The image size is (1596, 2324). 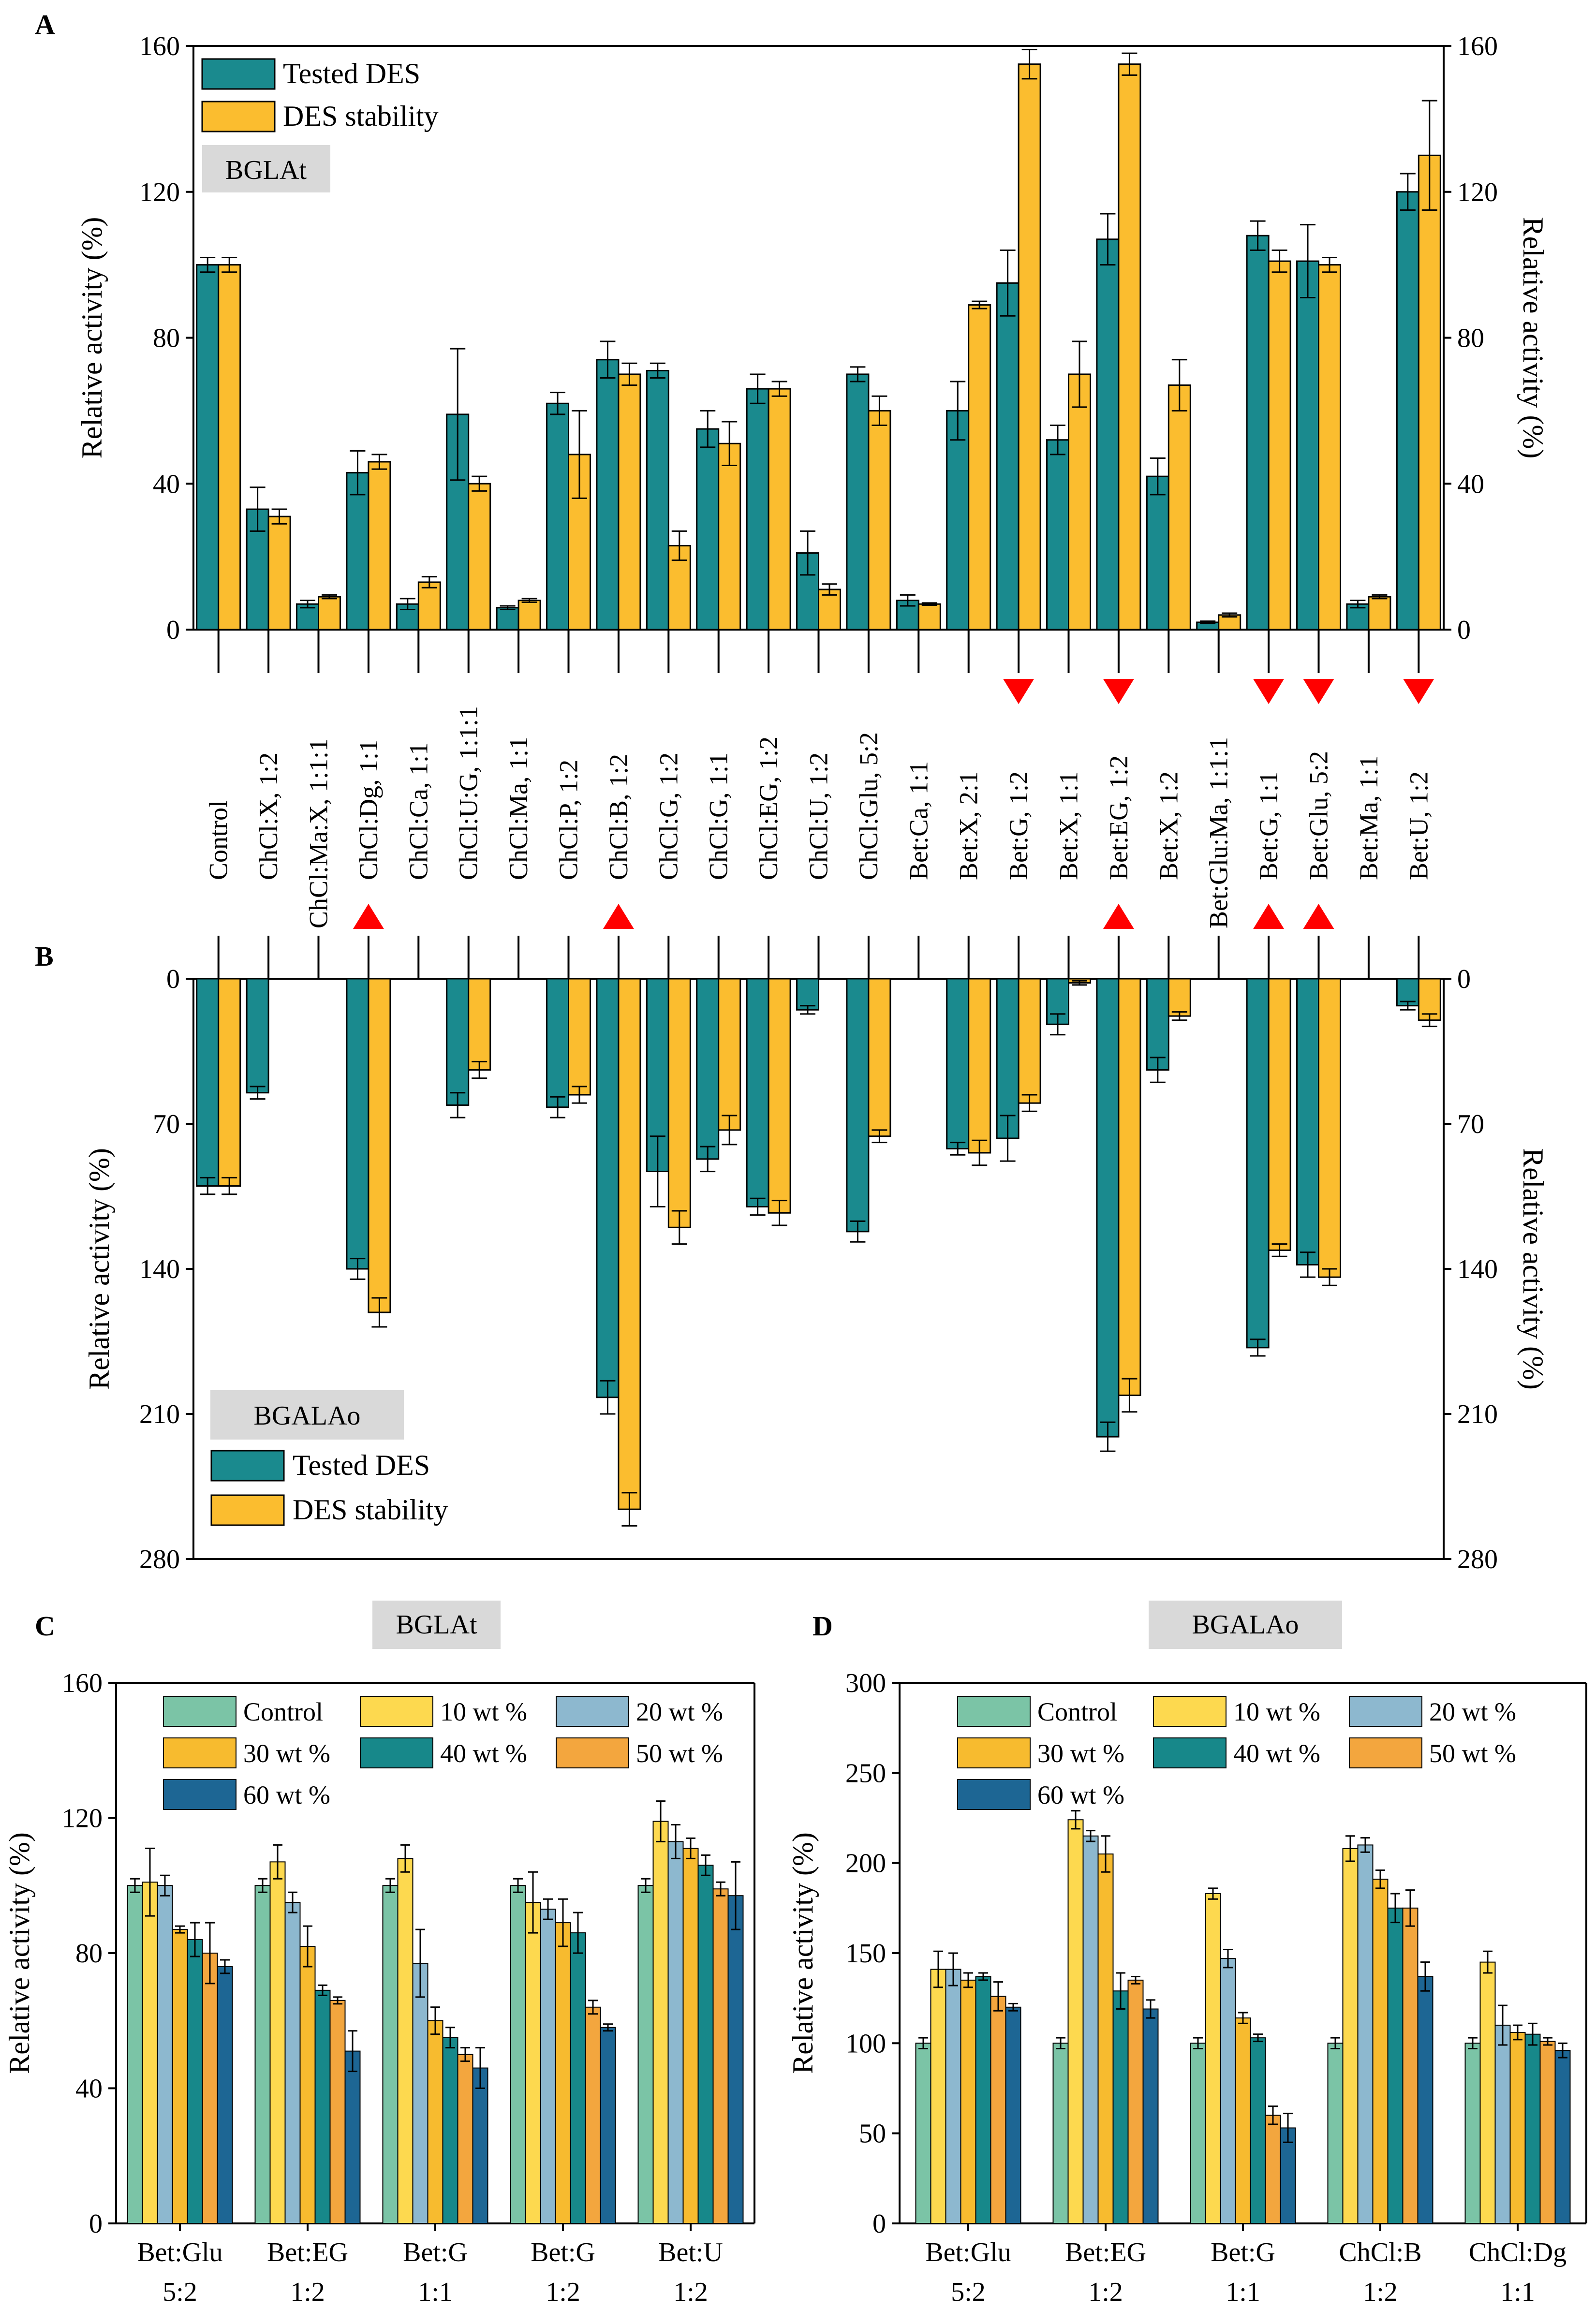 I want to click on c-legend-label: 50 wt %, so click(x=679, y=1753).